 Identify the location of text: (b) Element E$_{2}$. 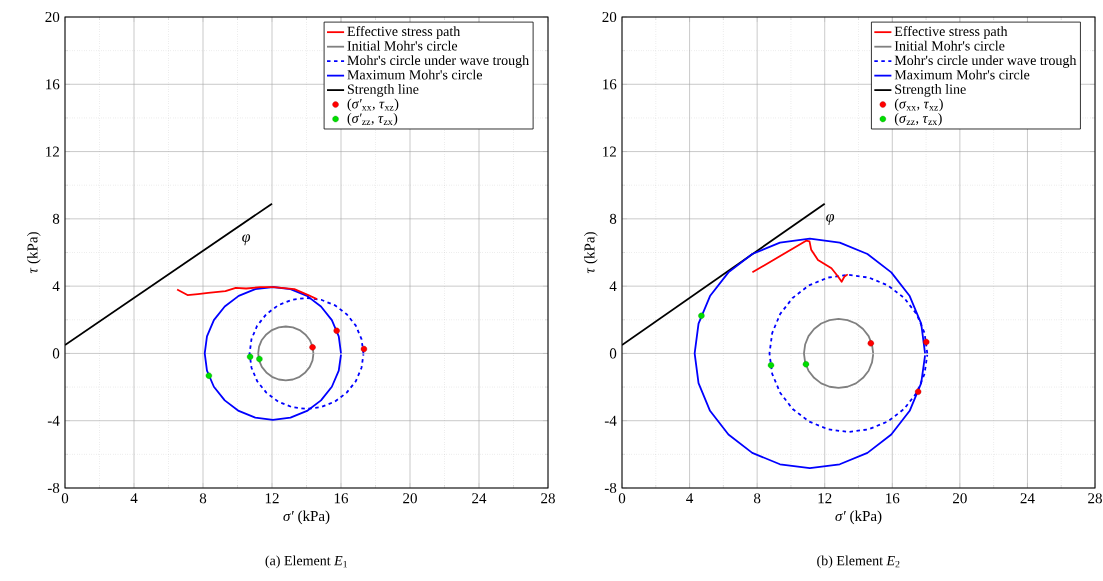
(858, 562).